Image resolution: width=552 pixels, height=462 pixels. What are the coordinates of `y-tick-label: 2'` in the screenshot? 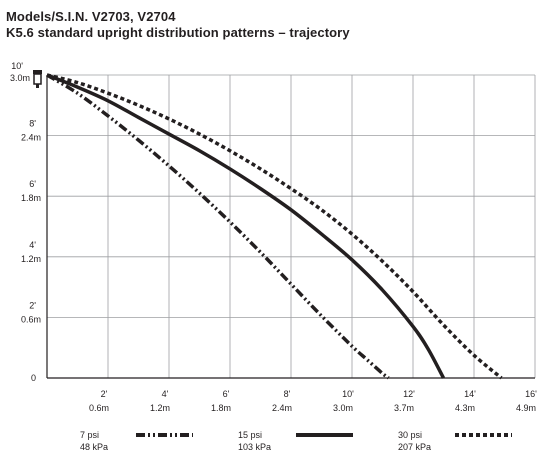 It's located at (32, 305).